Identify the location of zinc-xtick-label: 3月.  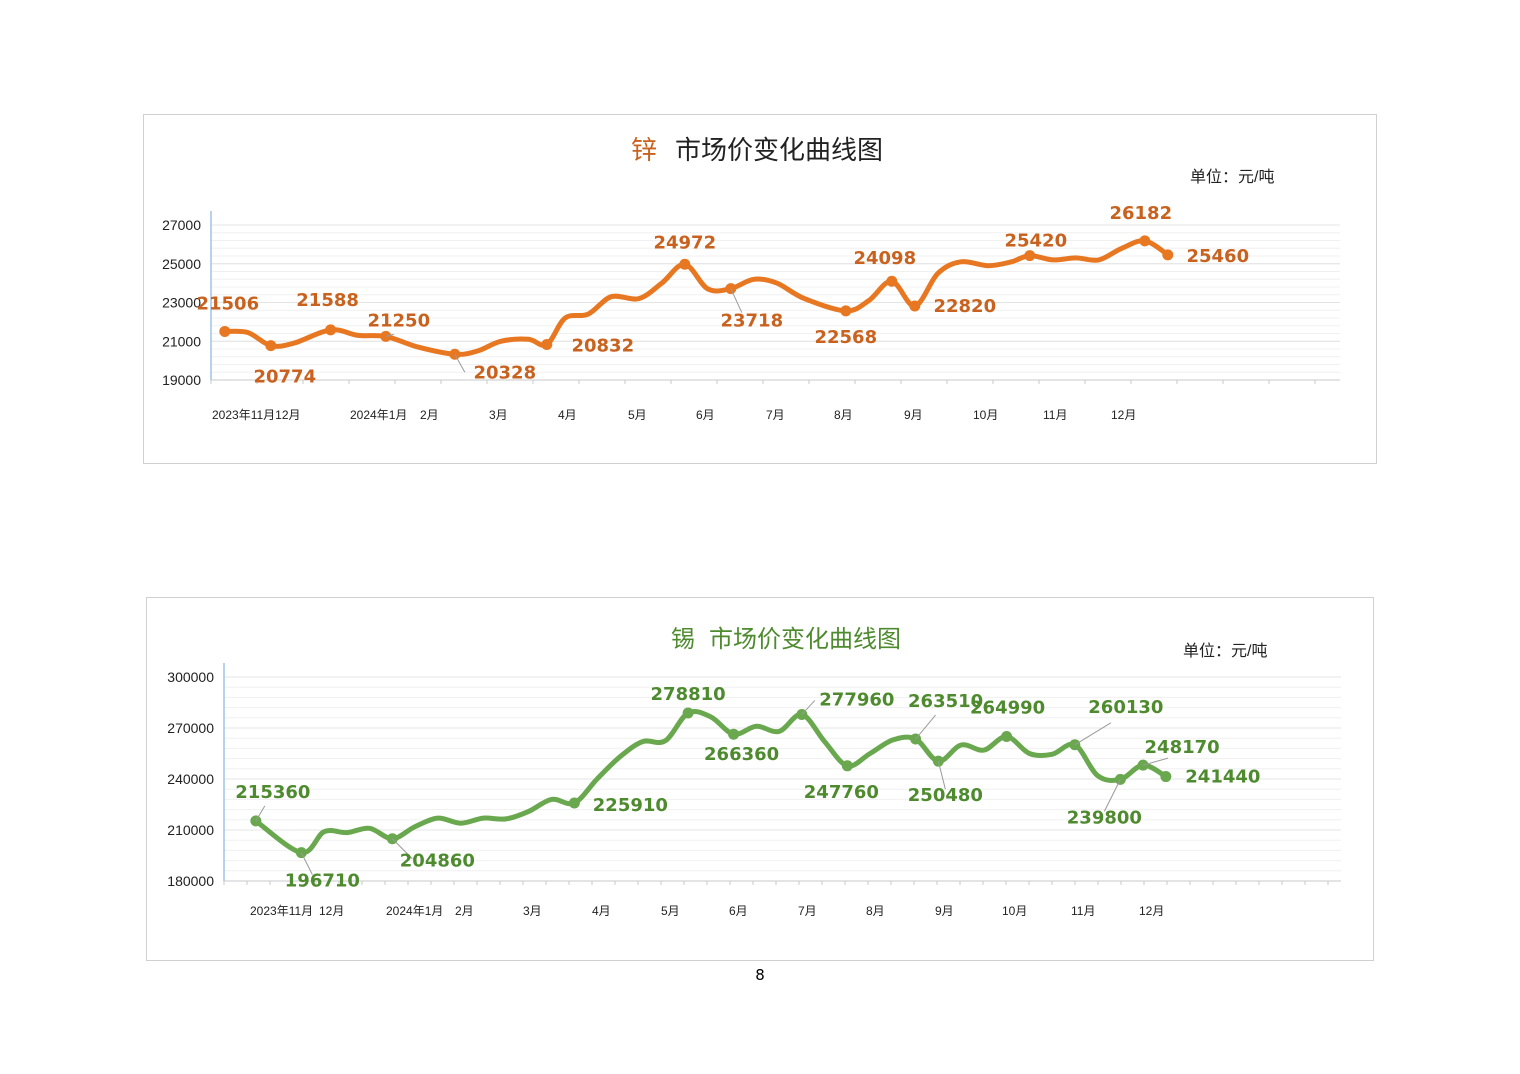
(498, 415).